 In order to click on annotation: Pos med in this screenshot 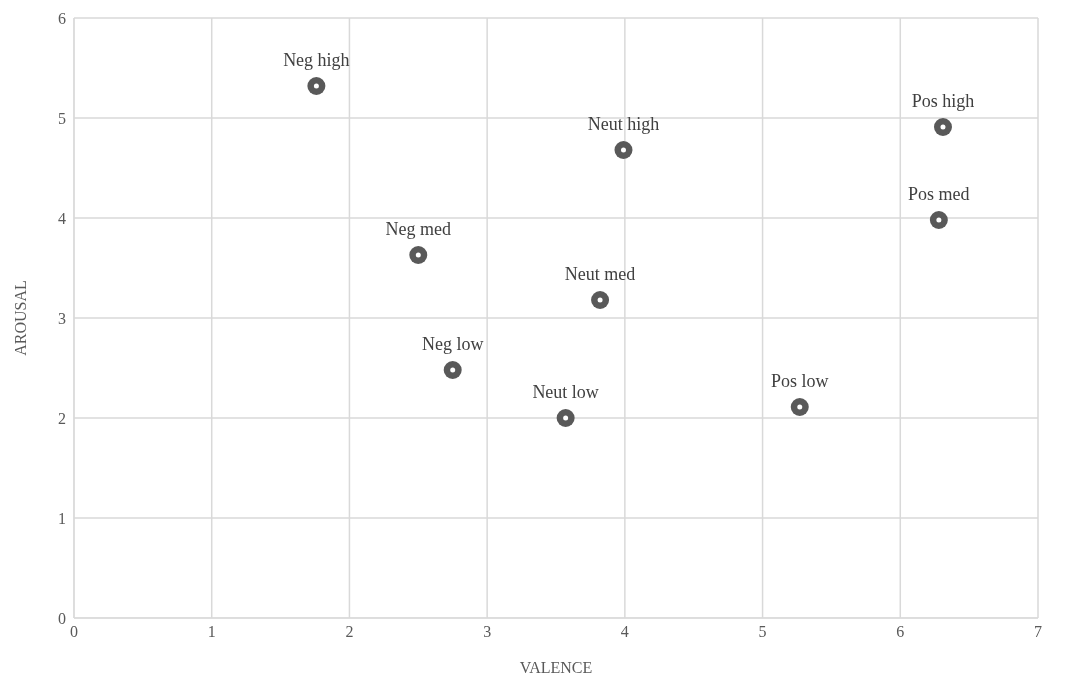, I will do `click(939, 194)`.